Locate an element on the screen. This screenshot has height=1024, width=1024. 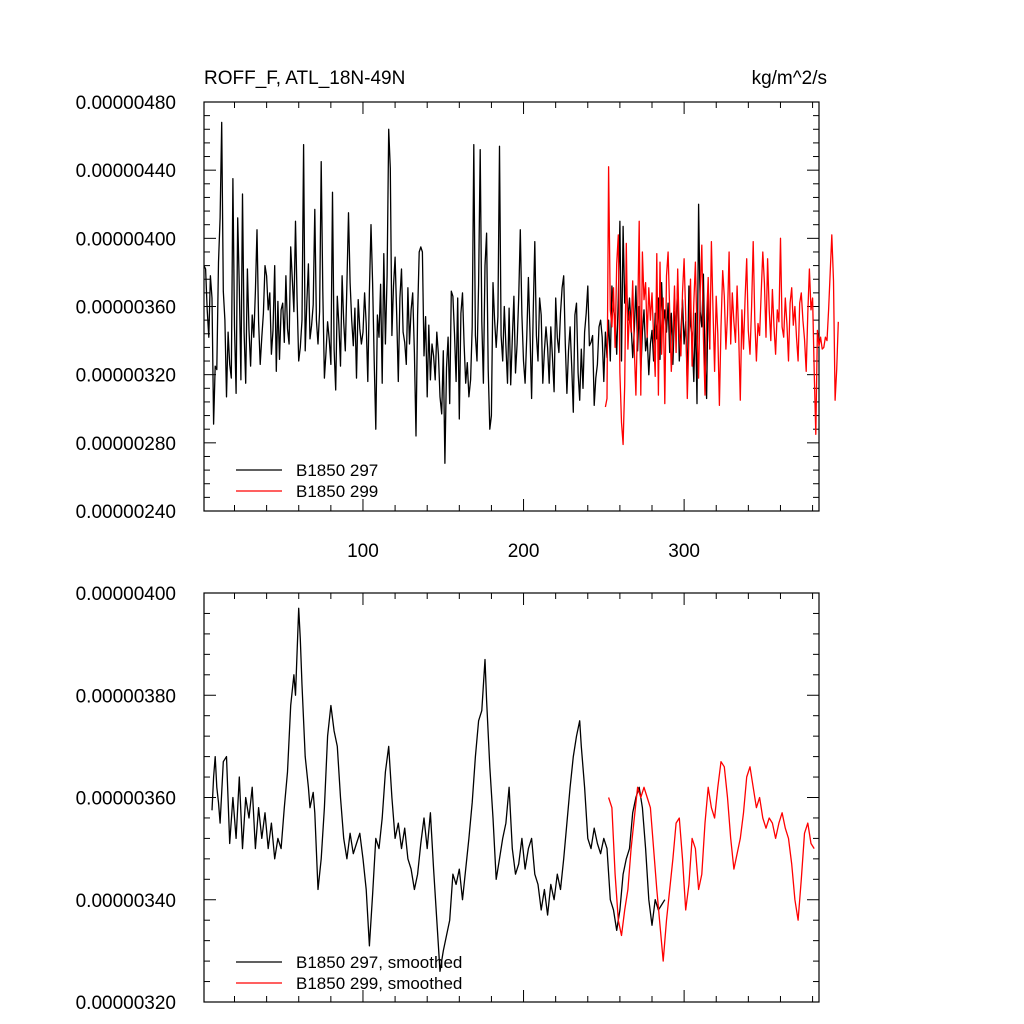
top-title-left: ROFF_F, ATL_18N-49N is located at coordinates (304, 78).